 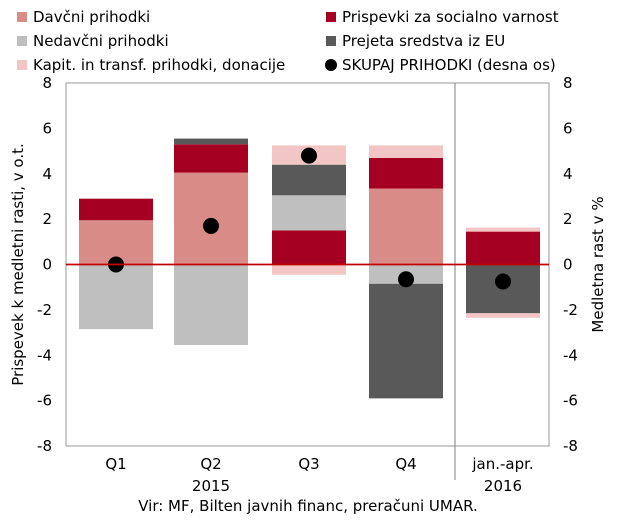 What do you see at coordinates (503, 486) in the screenshot?
I see `year-label: 2016` at bounding box center [503, 486].